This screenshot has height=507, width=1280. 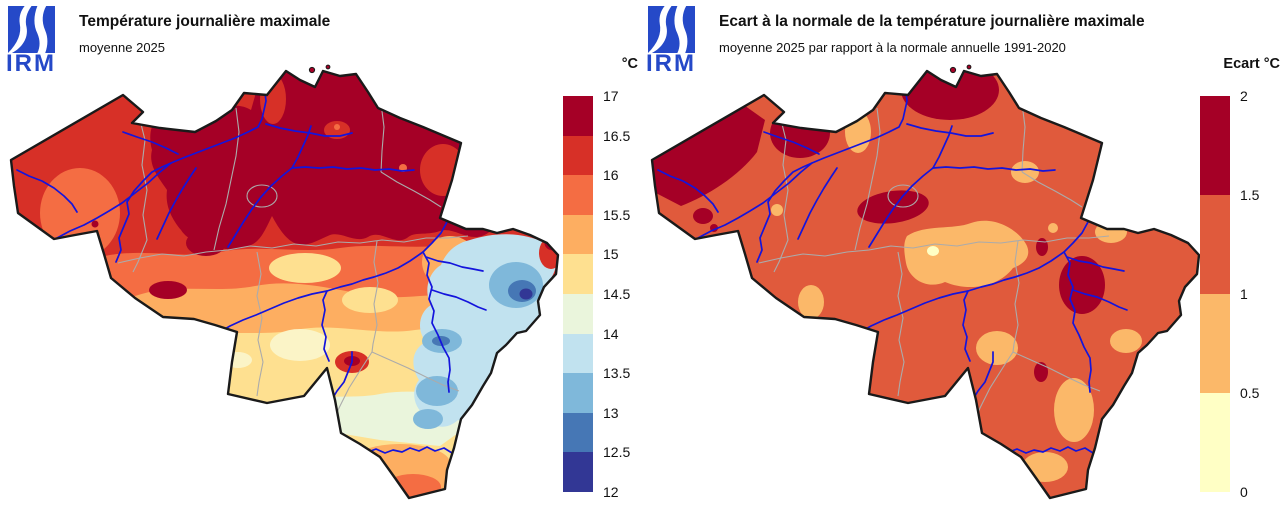 What do you see at coordinates (1244, 96) in the screenshot?
I see `legend-tick-label: 2` at bounding box center [1244, 96].